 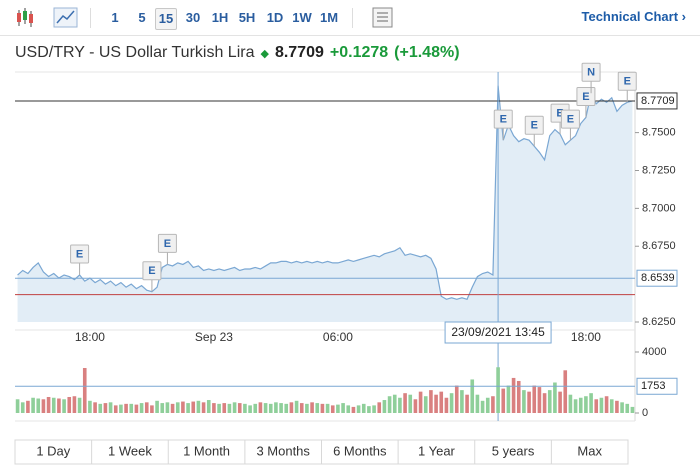 I want to click on interval-button: 1, so click(x=115, y=17).